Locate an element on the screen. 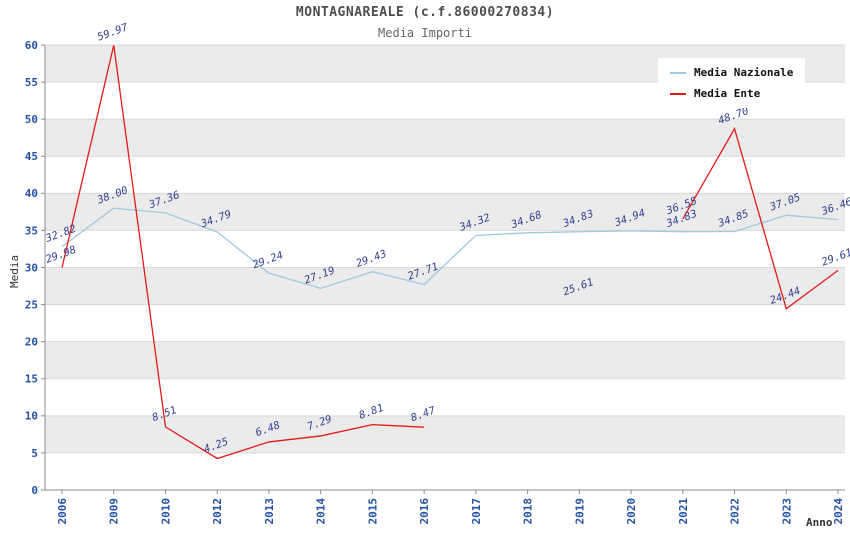 The image size is (850, 550). series-line-media-ente is located at coordinates (760, 218).